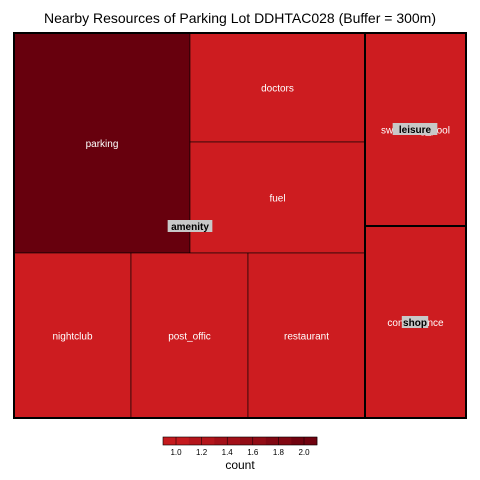  I want to click on treemap-tile-post-offic, so click(189, 335).